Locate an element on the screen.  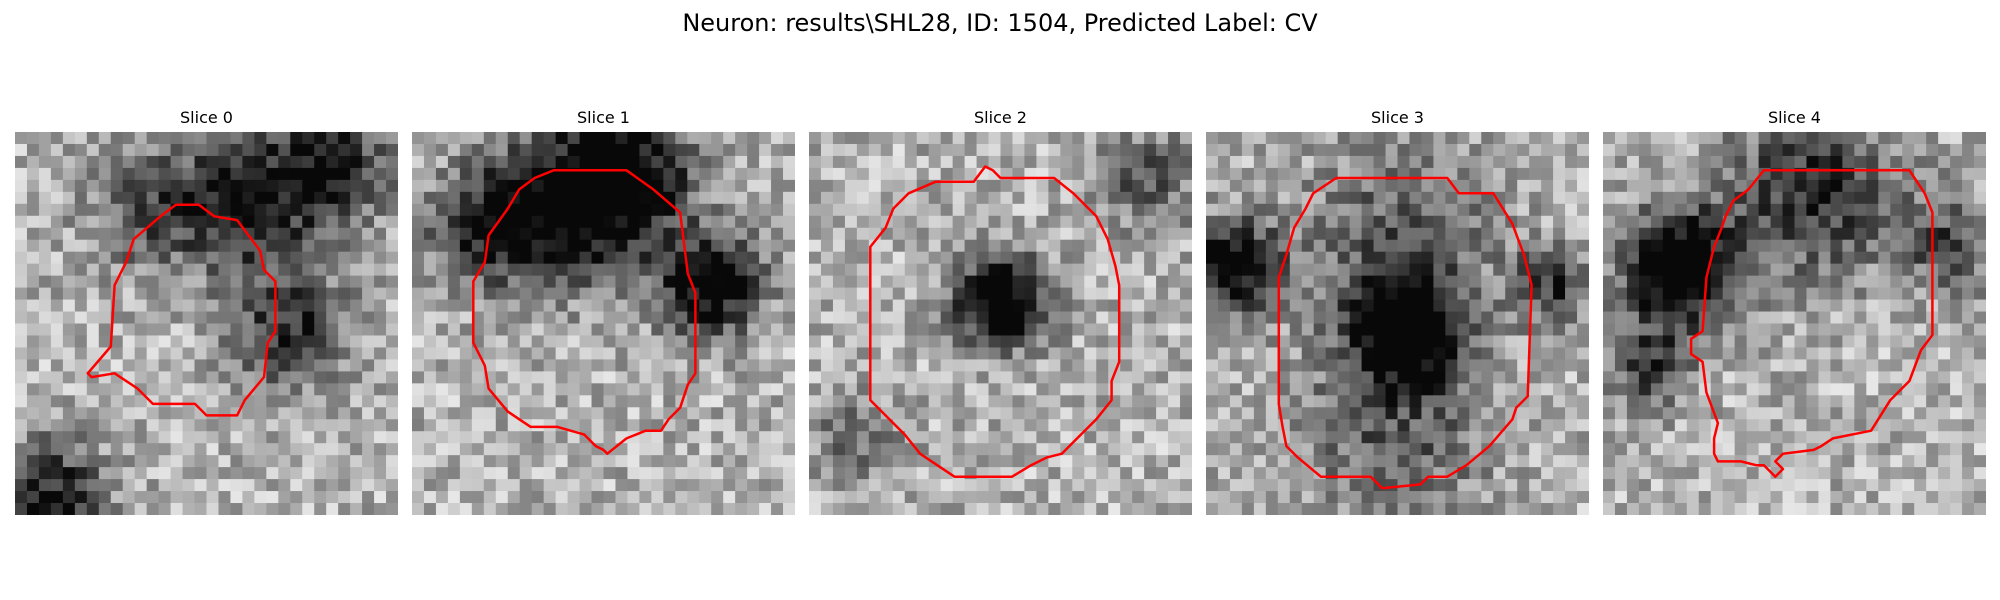
slice-panel-4: Slice 4 is located at coordinates (1794, 311).